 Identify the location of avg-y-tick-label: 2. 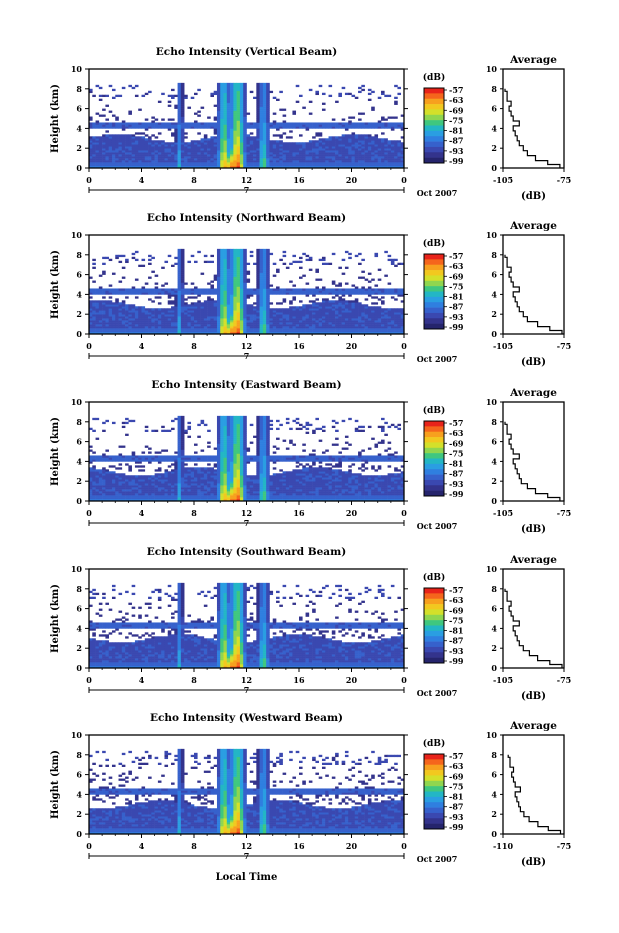
(494, 314).